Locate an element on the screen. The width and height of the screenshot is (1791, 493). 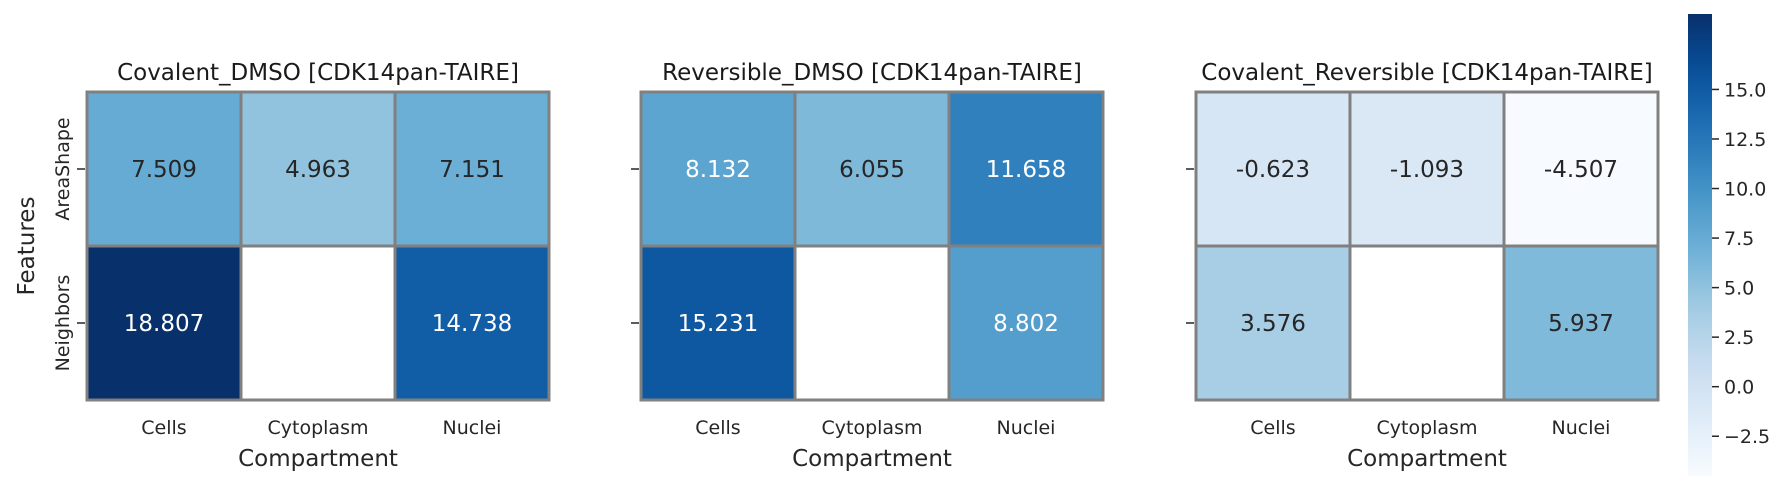
colorbar-tick-label: 15.0 is located at coordinates (1745, 90).